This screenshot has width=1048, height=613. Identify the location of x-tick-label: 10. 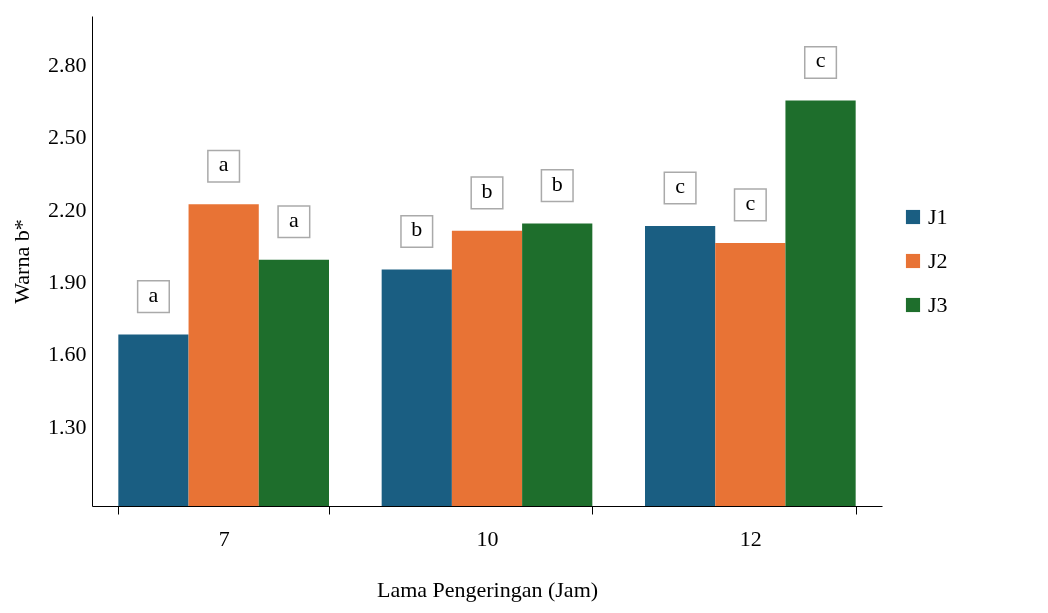
(487, 538).